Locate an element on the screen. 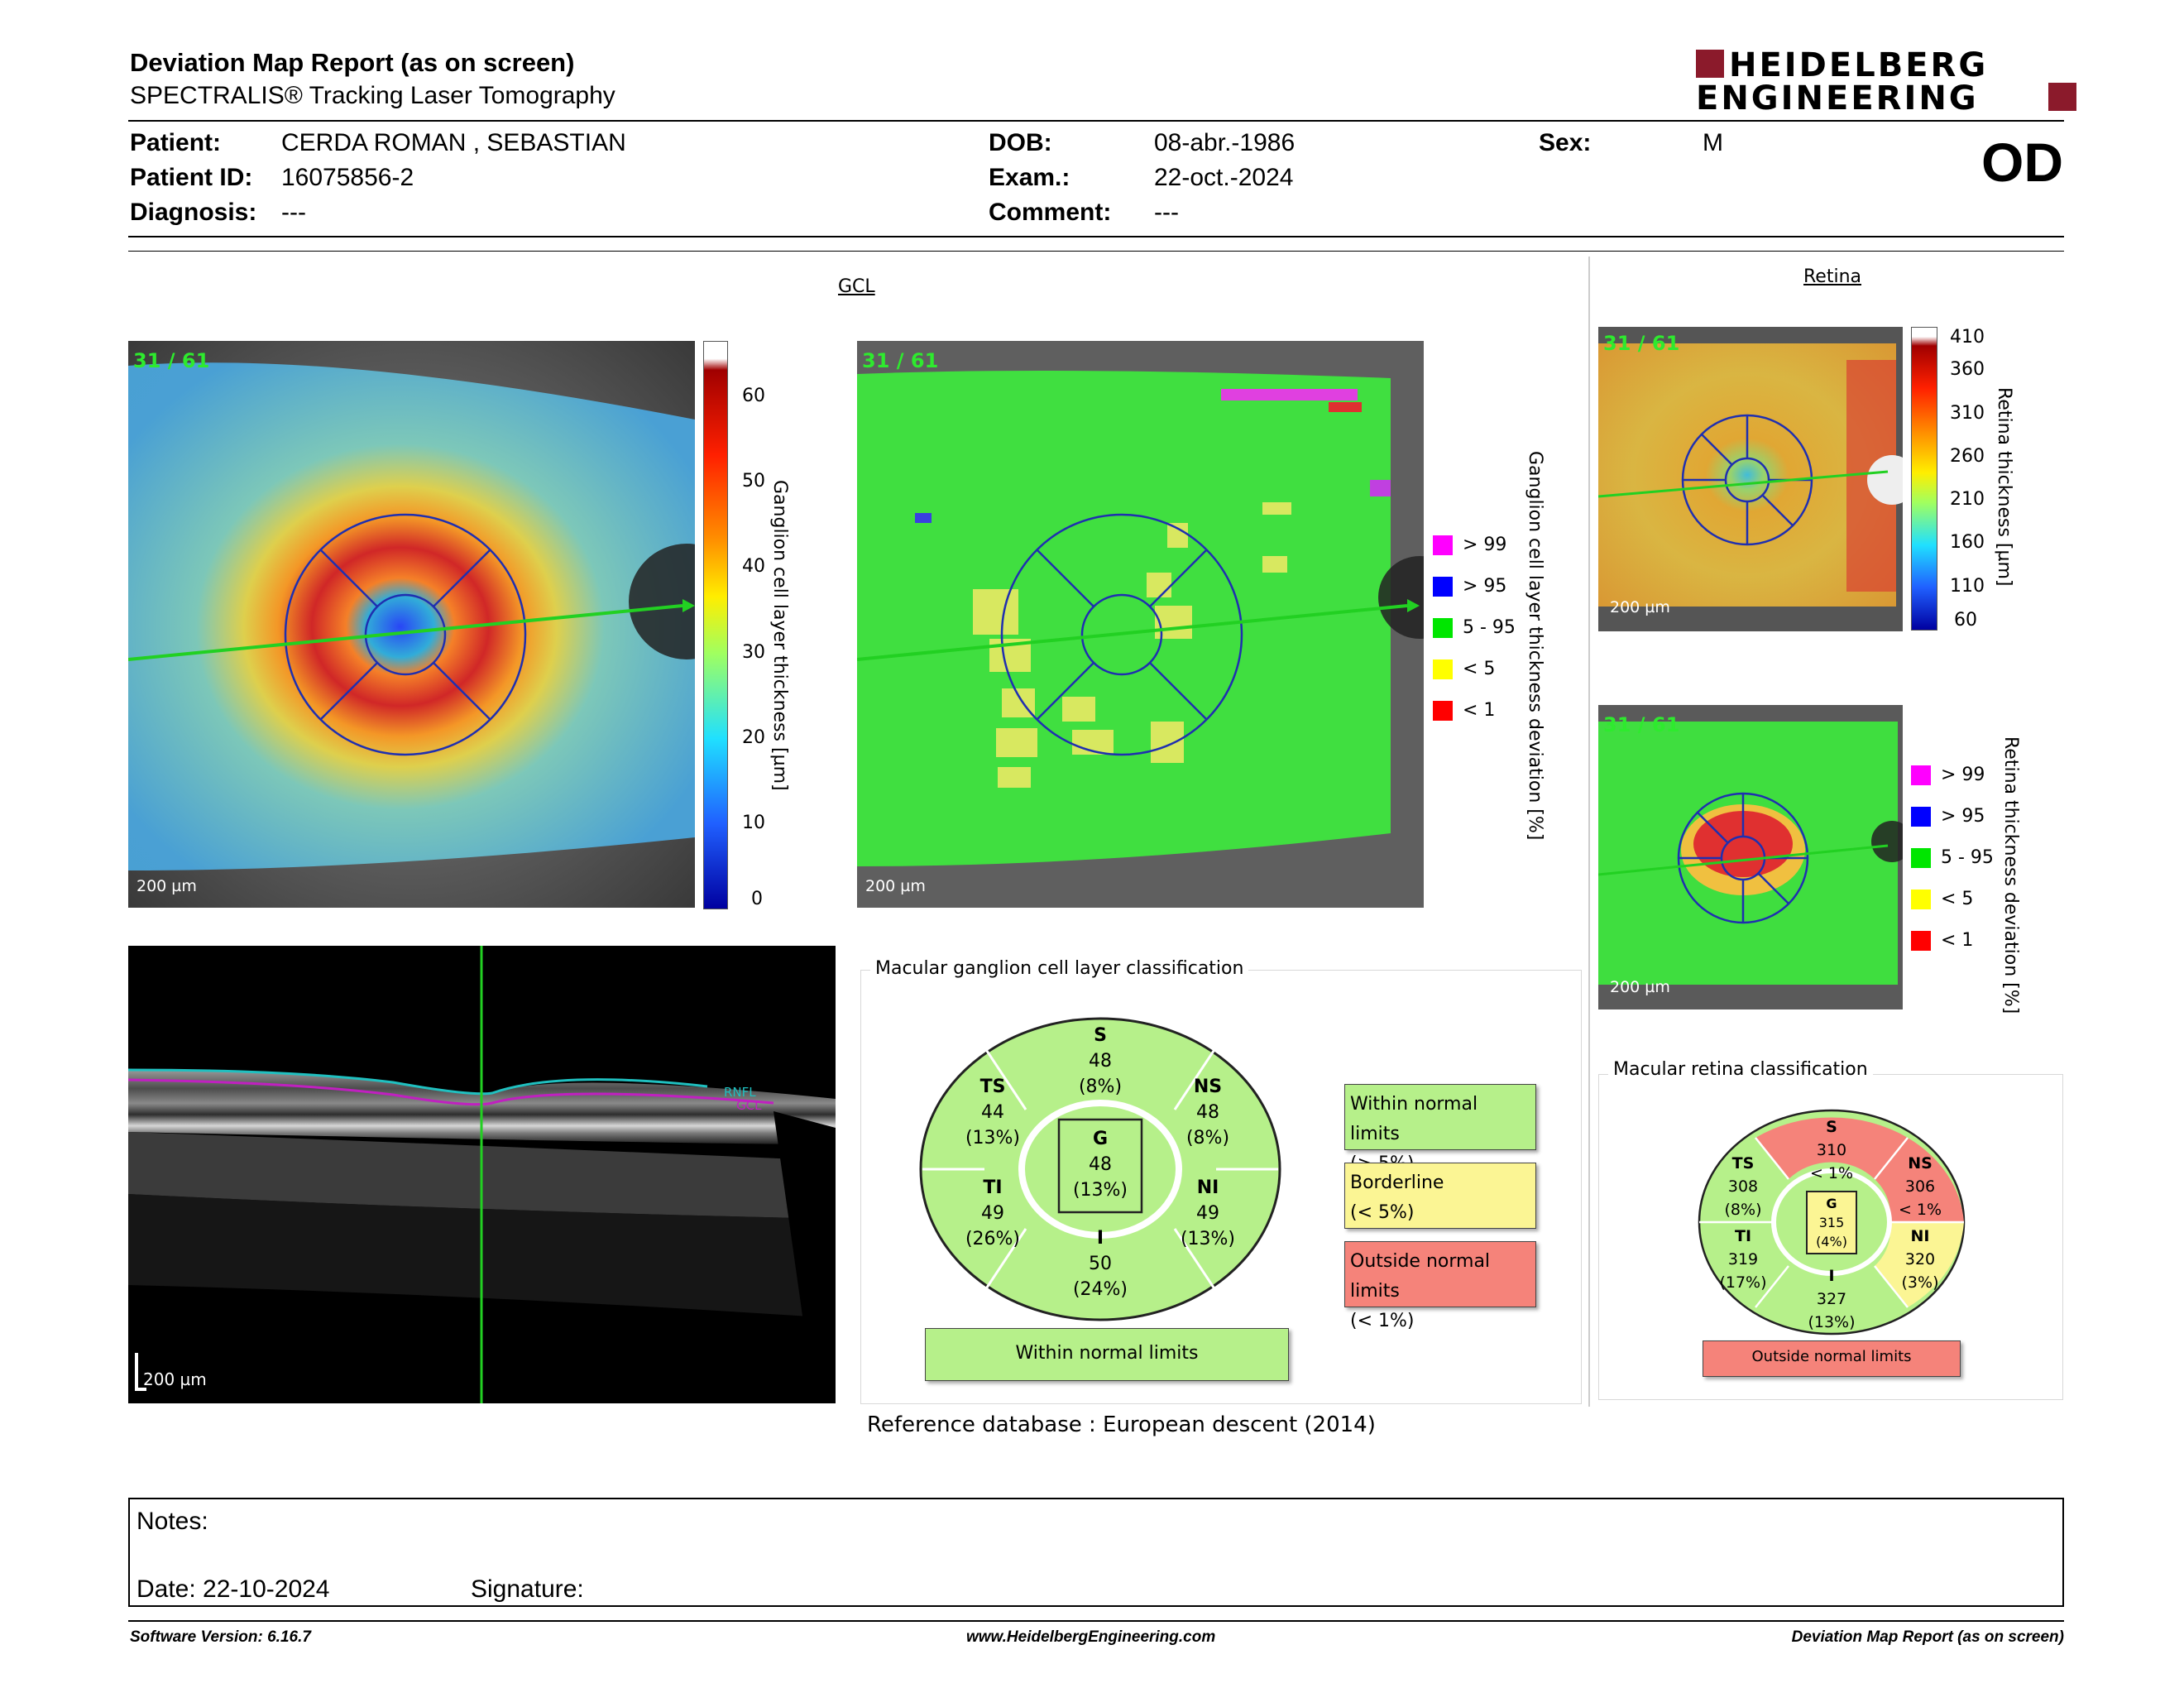 Image resolution: width=2184 pixels, height=1688 pixels. heidelberg-logo: HEIDELBERG ENGINEERING is located at coordinates (1886, 81).